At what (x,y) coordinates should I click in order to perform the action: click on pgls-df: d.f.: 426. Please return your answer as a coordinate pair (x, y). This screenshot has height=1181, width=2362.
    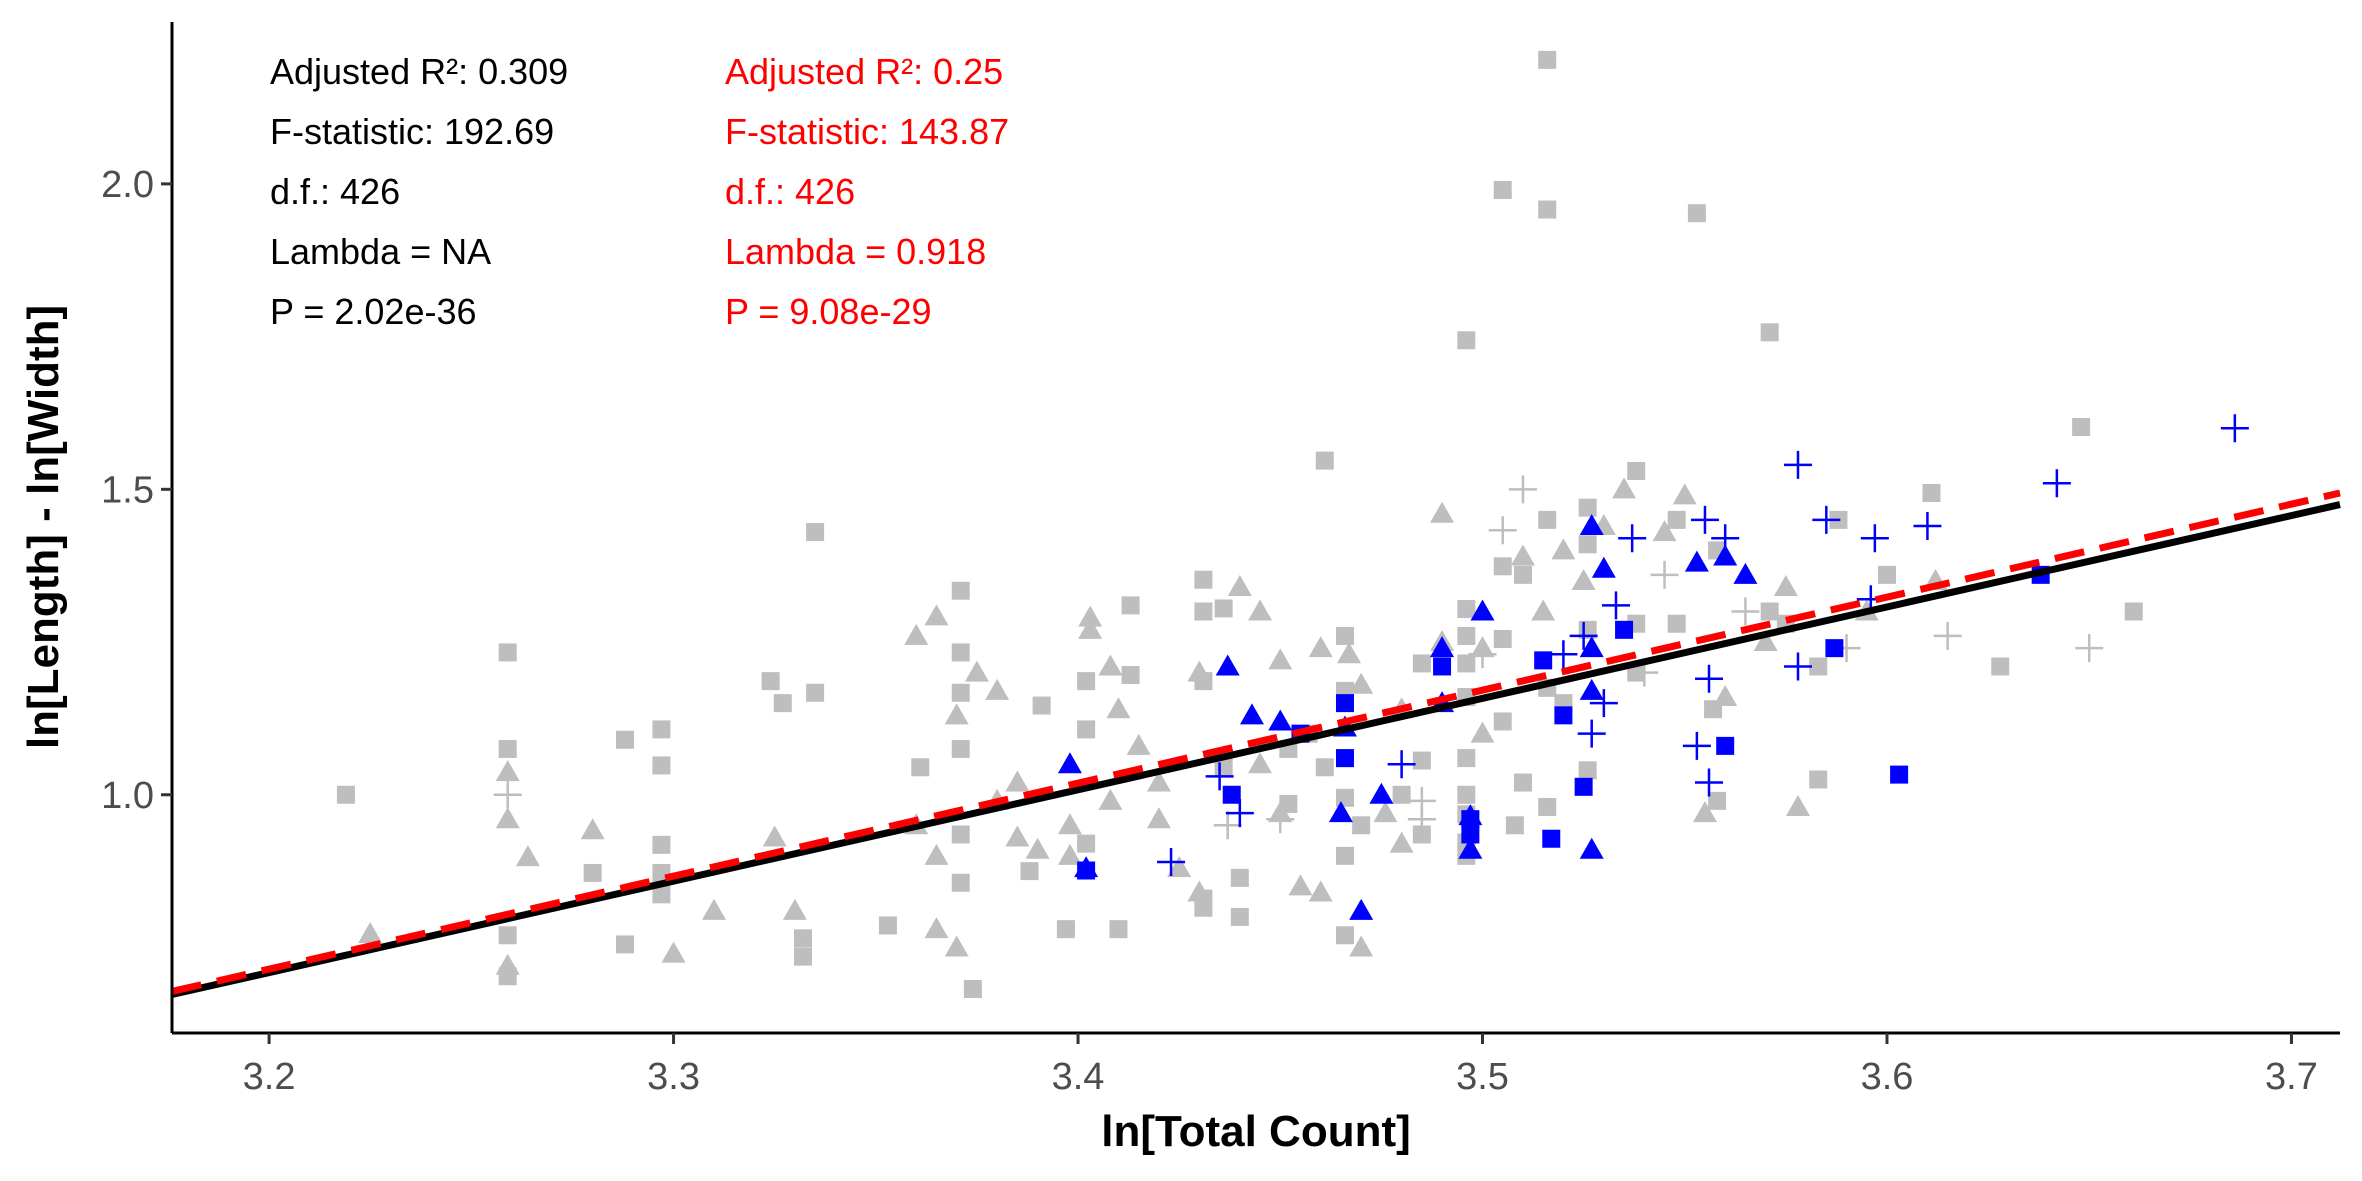
    Looking at the image, I should click on (790, 191).